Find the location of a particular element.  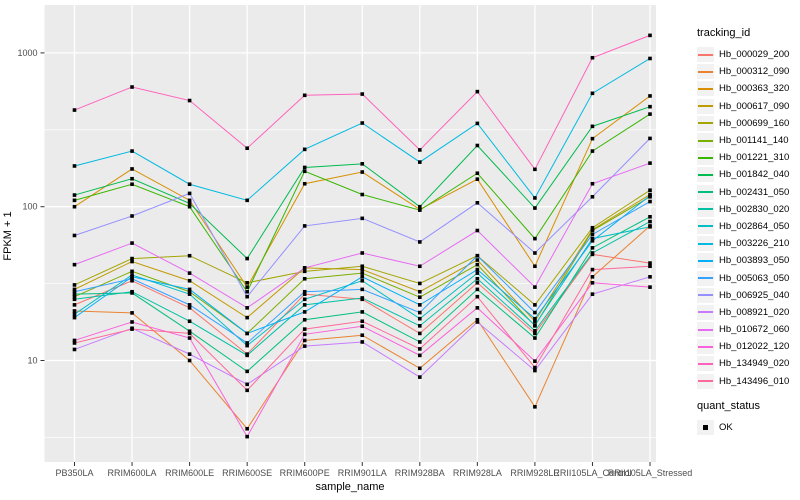

legend-item-Hb_001141_140: Hb_001141_140 is located at coordinates (748, 140).